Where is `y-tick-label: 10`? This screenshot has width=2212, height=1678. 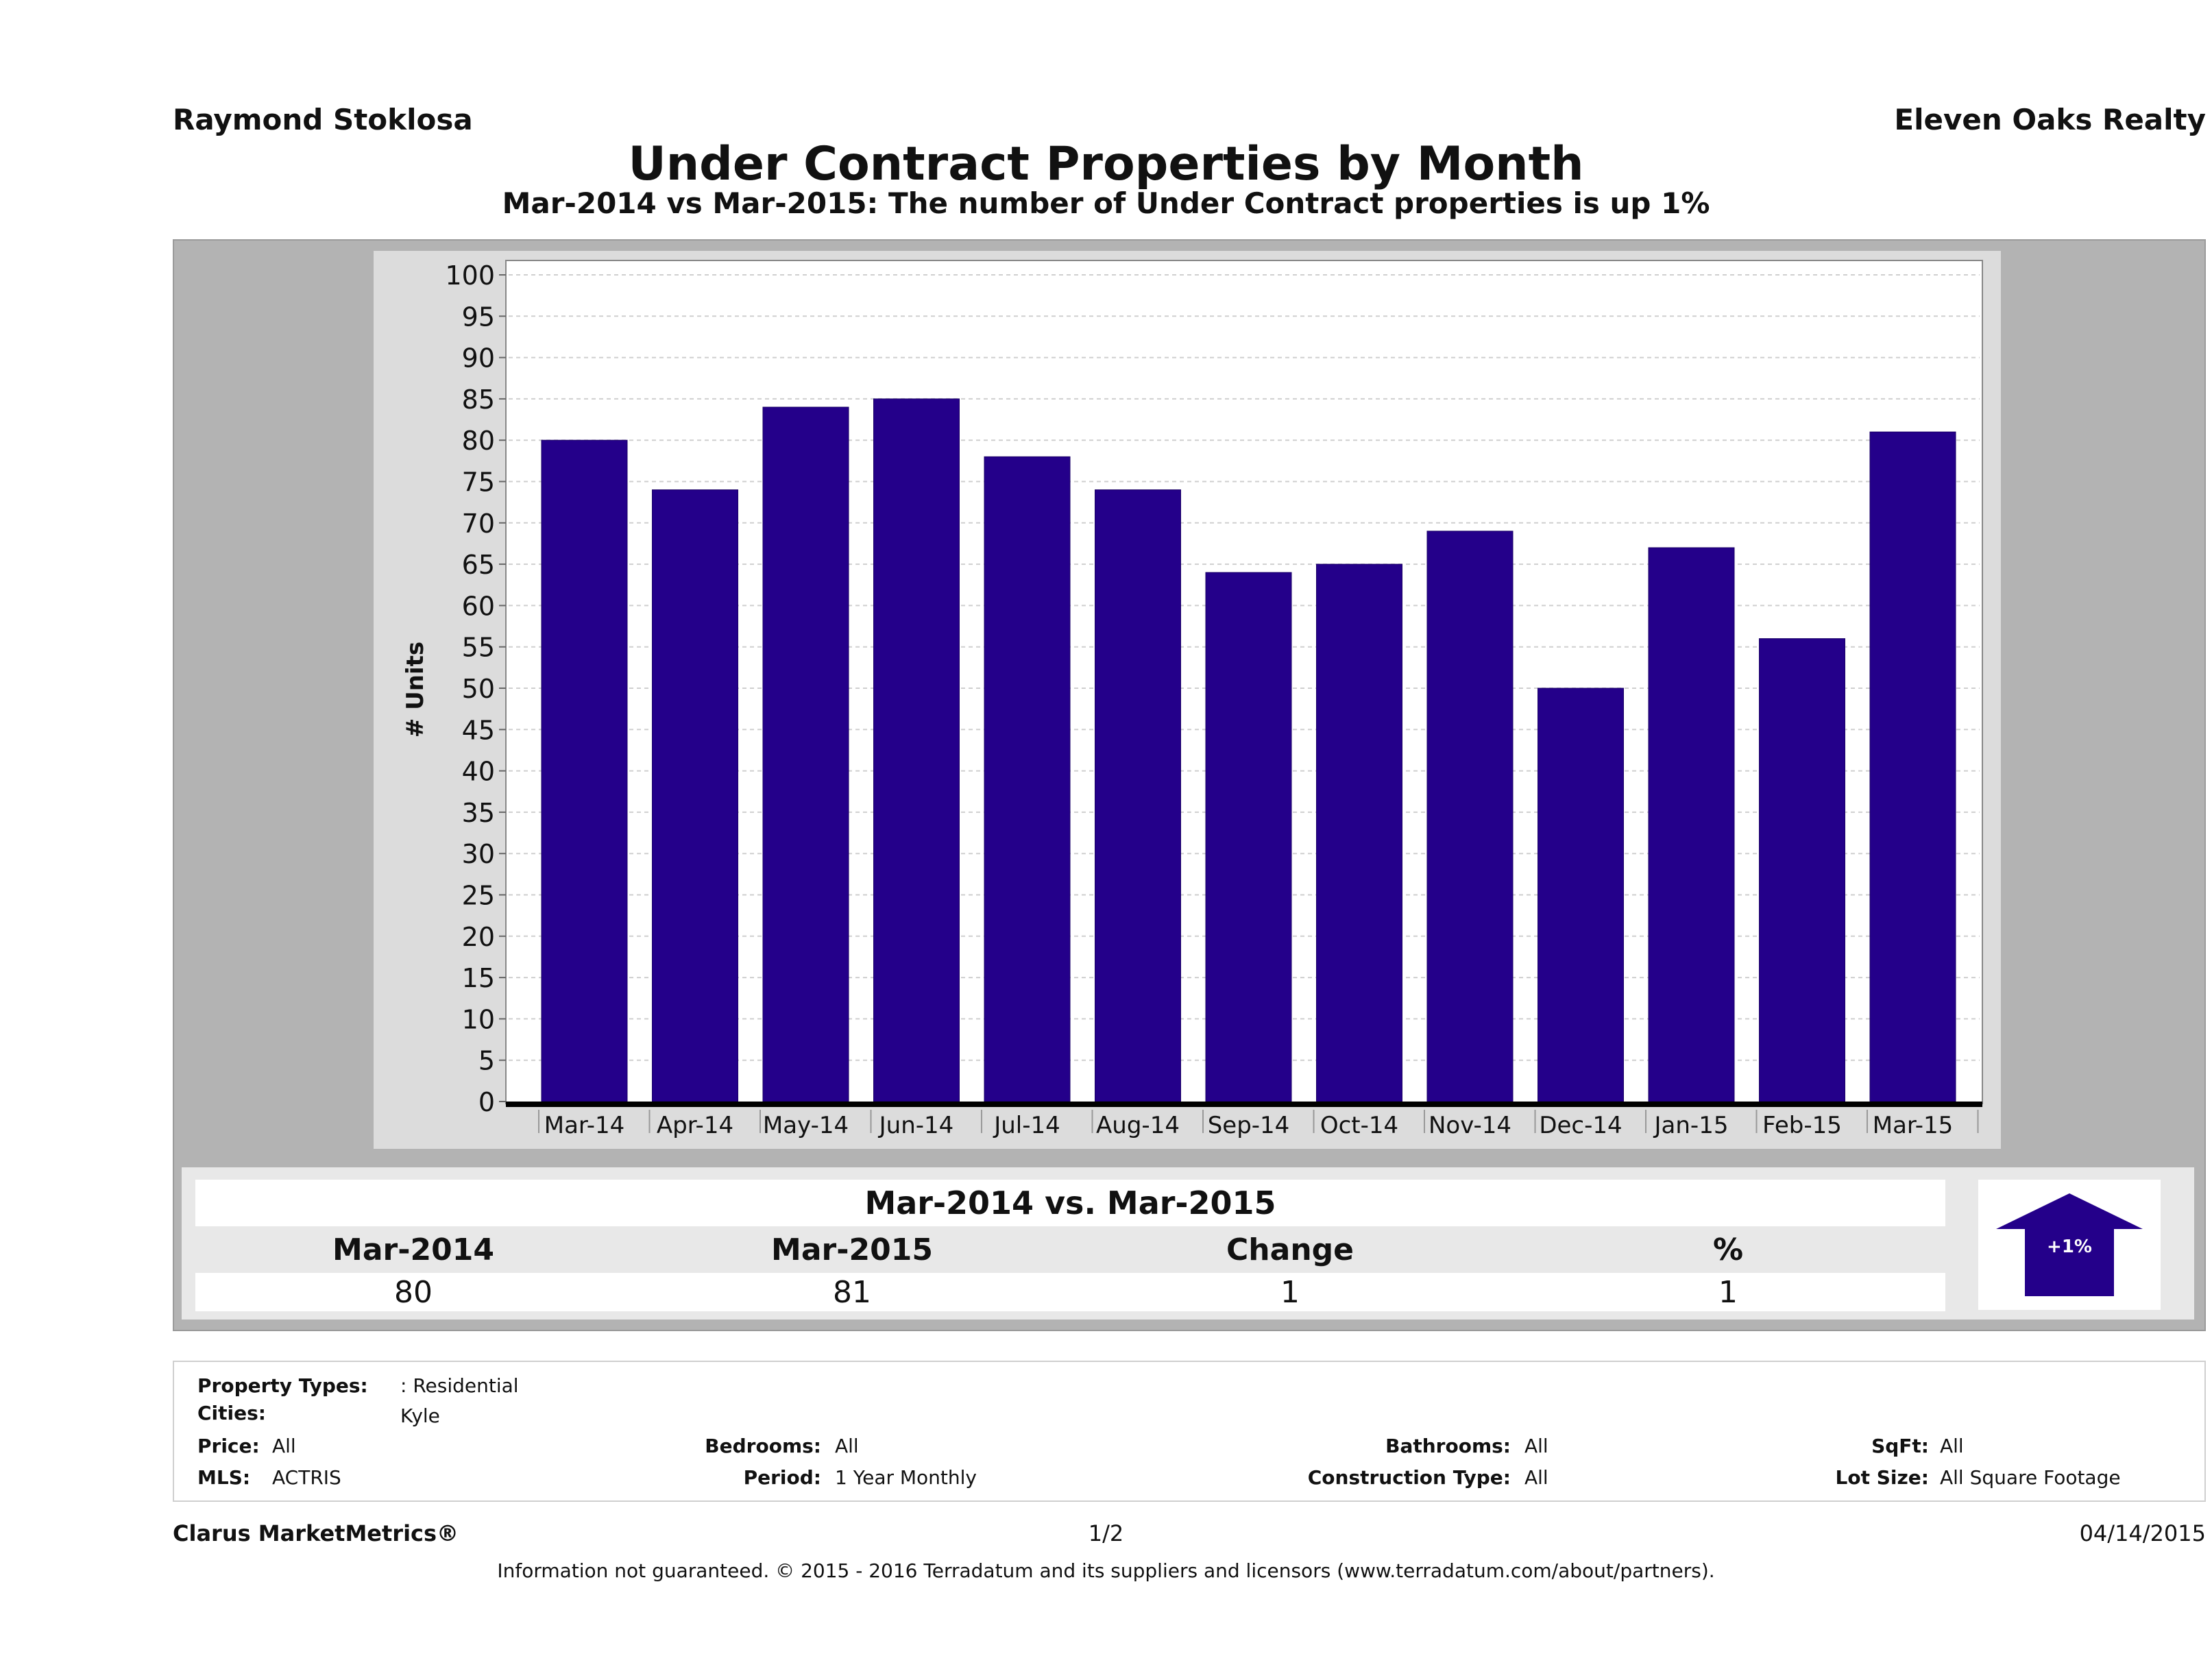
y-tick-label: 10 is located at coordinates (478, 1019).